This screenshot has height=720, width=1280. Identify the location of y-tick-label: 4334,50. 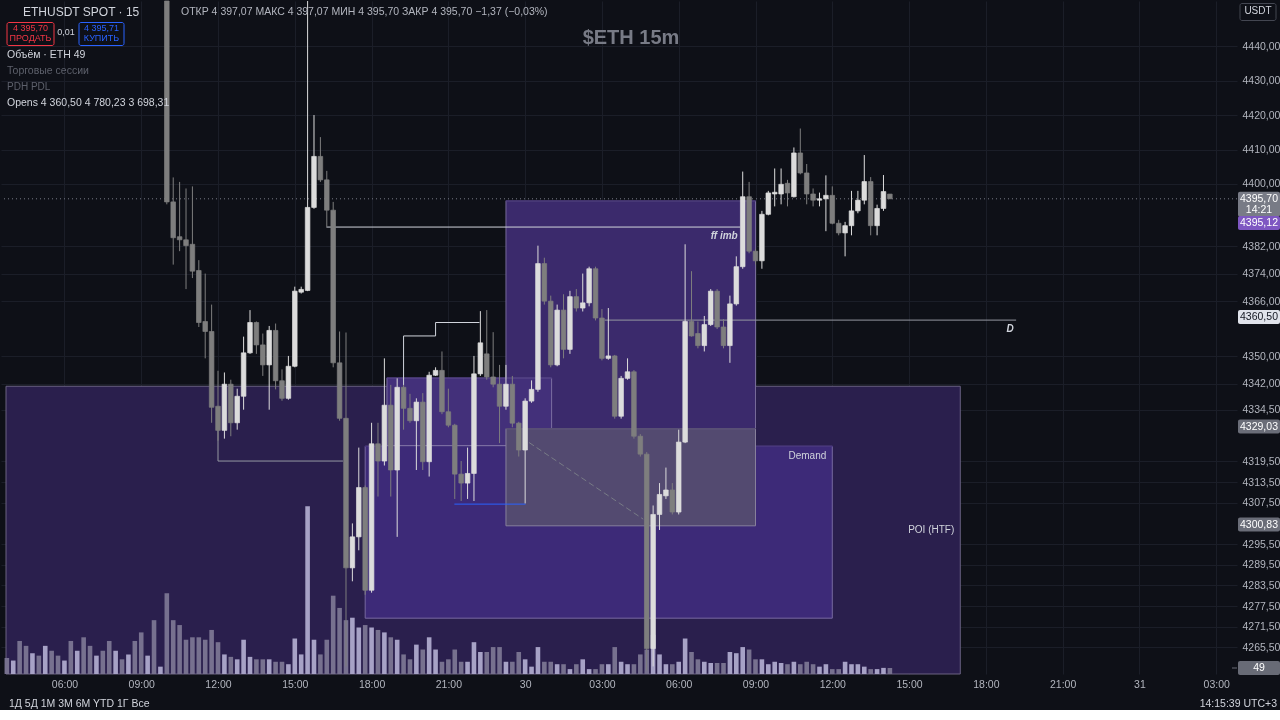
(1261, 409).